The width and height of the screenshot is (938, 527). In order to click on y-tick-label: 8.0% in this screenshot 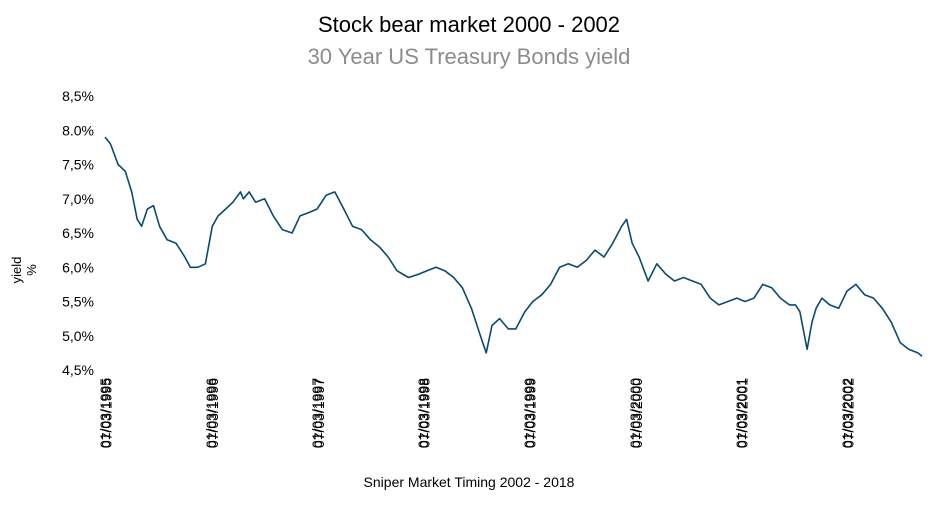, I will do `click(78, 130)`.